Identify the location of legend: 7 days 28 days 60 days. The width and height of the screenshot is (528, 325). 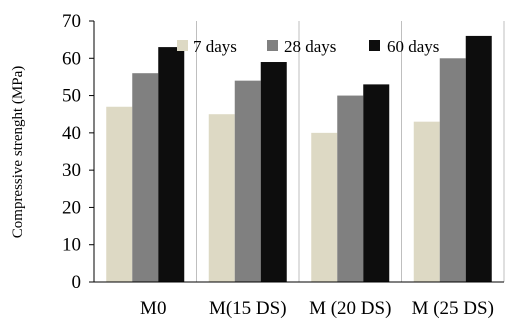
(308, 46).